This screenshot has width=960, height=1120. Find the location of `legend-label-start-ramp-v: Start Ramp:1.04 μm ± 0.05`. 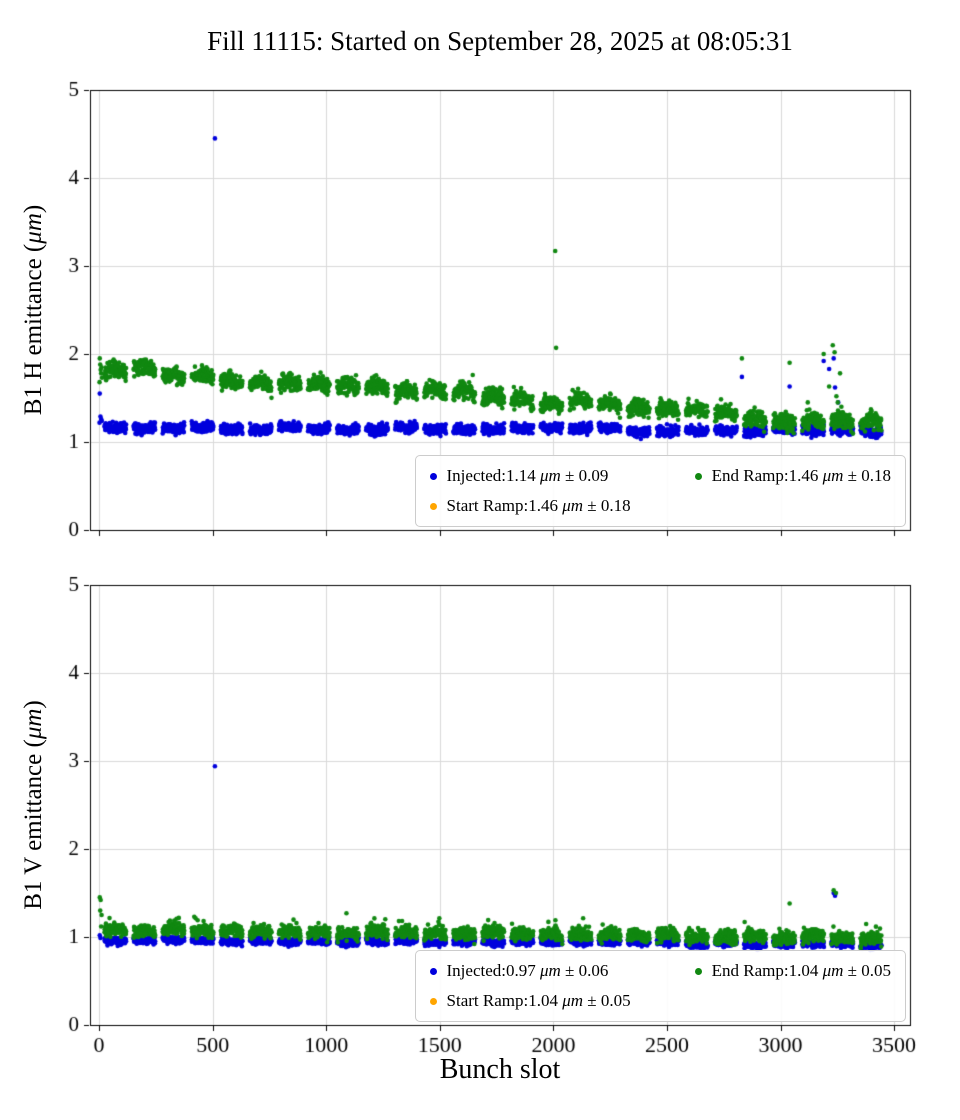

legend-label-start-ramp-v: Start Ramp:1.04 μm ± 0.05 is located at coordinates (538, 1000).